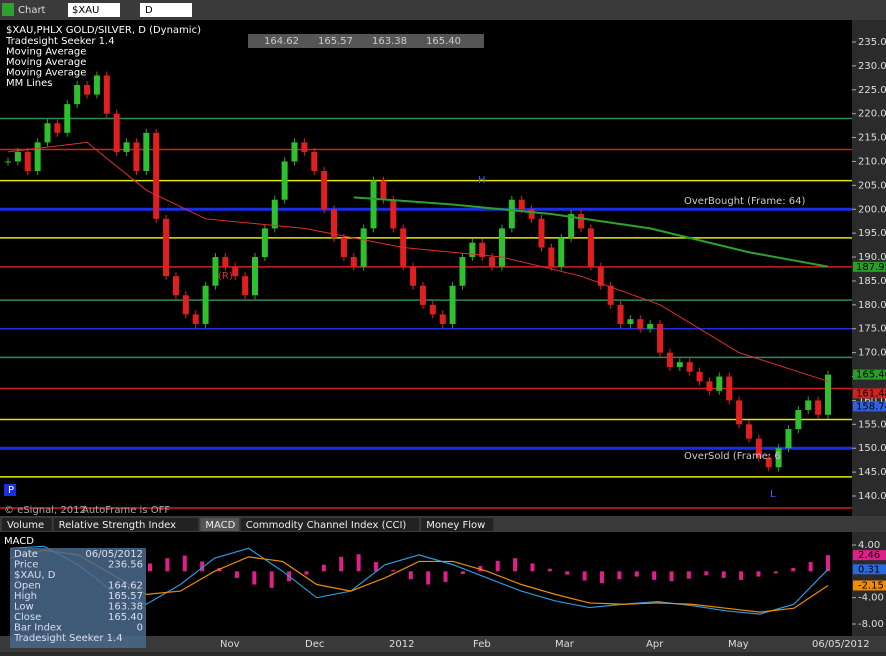  What do you see at coordinates (869, 545) in the screenshot?
I see `y-tick-label: 4.00` at bounding box center [869, 545].